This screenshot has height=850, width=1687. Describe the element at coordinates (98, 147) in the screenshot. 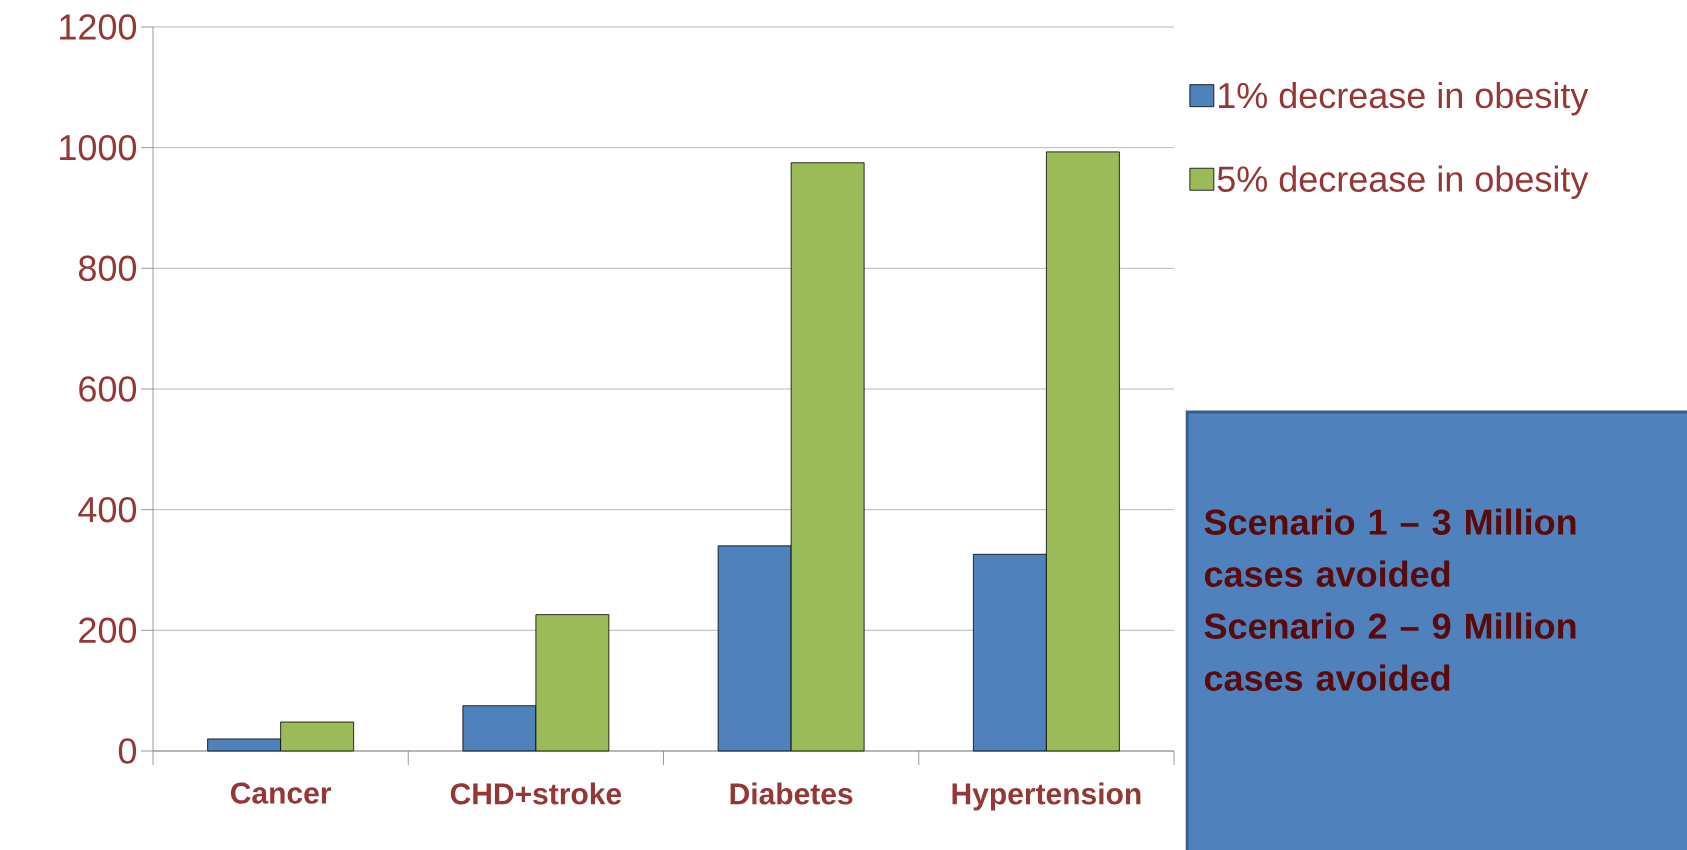

I see `y-tick-label: 1000` at that location.